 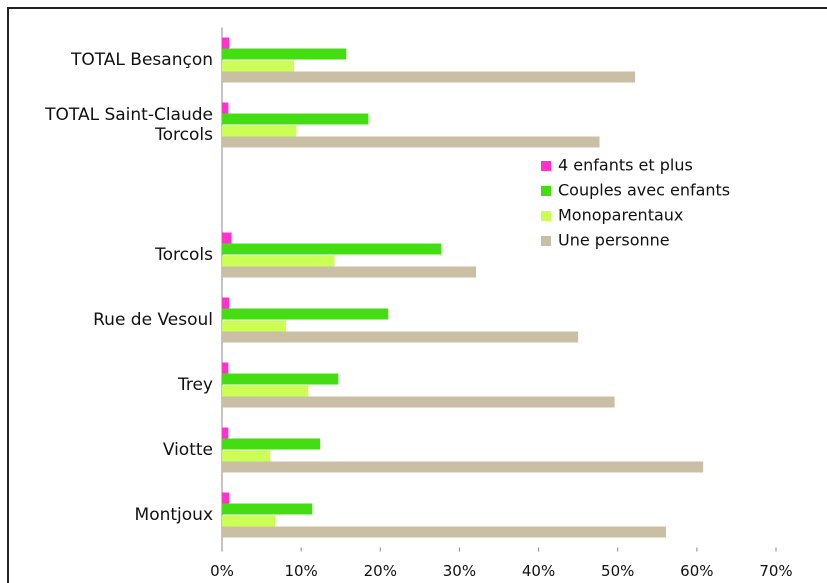 What do you see at coordinates (644, 190) in the screenshot?
I see `legend-label: Couples avec enfants` at bounding box center [644, 190].